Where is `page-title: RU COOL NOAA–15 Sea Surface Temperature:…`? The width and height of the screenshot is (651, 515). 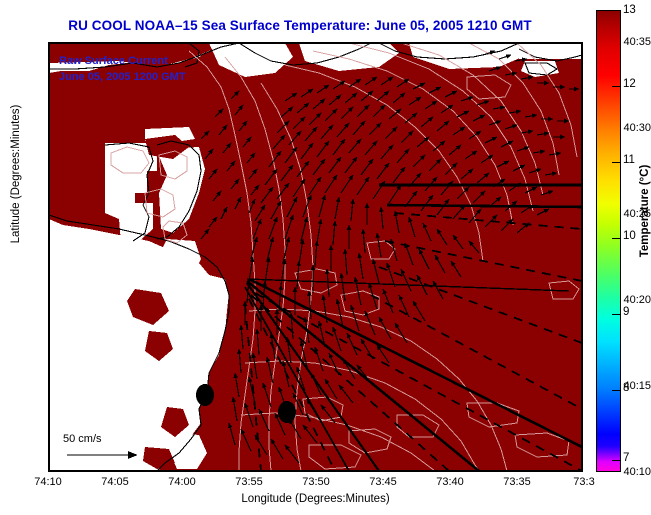
page-title: RU COOL NOAA–15 Sea Surface Temperature:… is located at coordinates (300, 25).